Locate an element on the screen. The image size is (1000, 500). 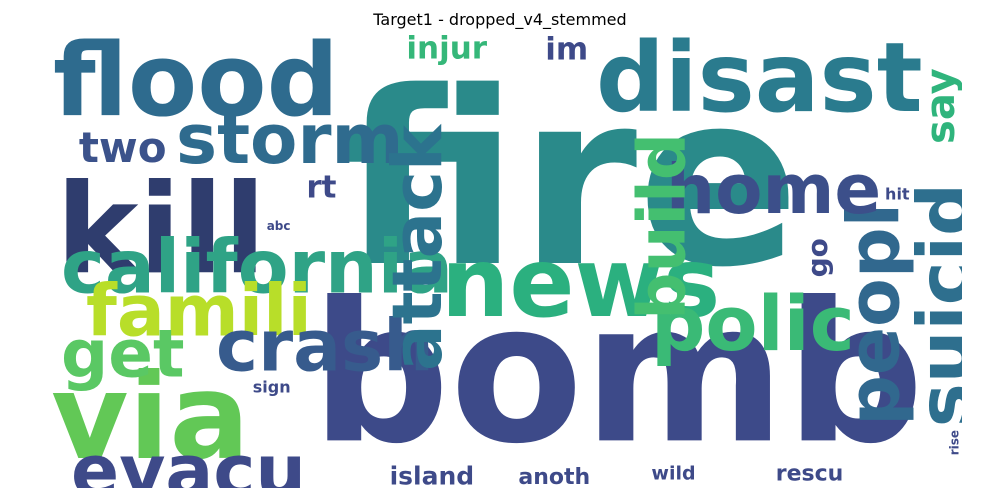
cloud-word: wild is located at coordinates (673, 474).